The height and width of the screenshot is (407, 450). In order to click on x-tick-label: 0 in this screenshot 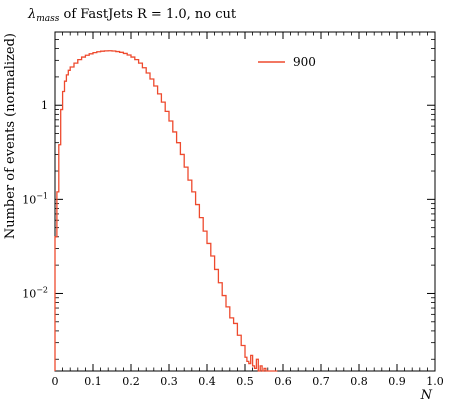, I will do `click(55, 381)`.